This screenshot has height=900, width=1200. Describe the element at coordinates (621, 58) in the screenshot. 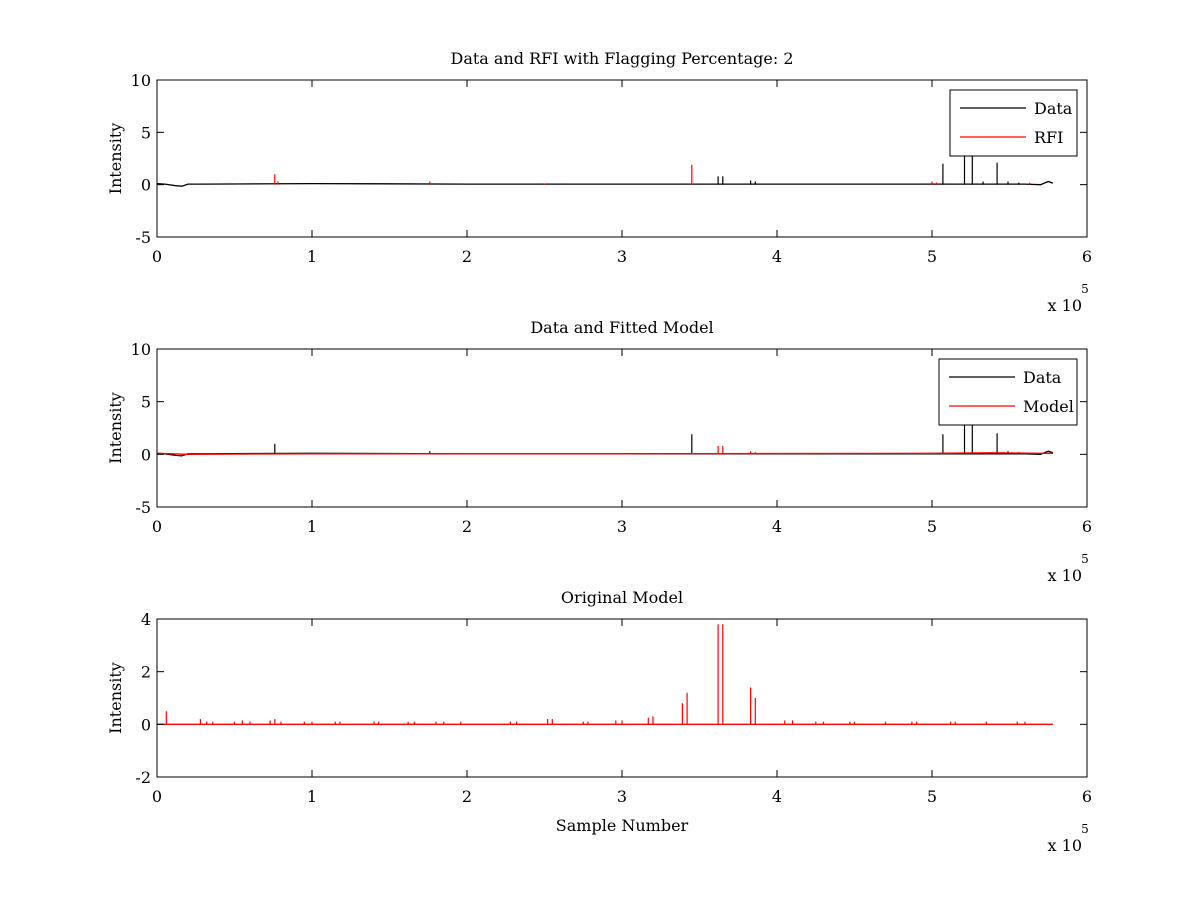

I see `chart-title: Data and RFI with Flagging Percentage: 2` at that location.